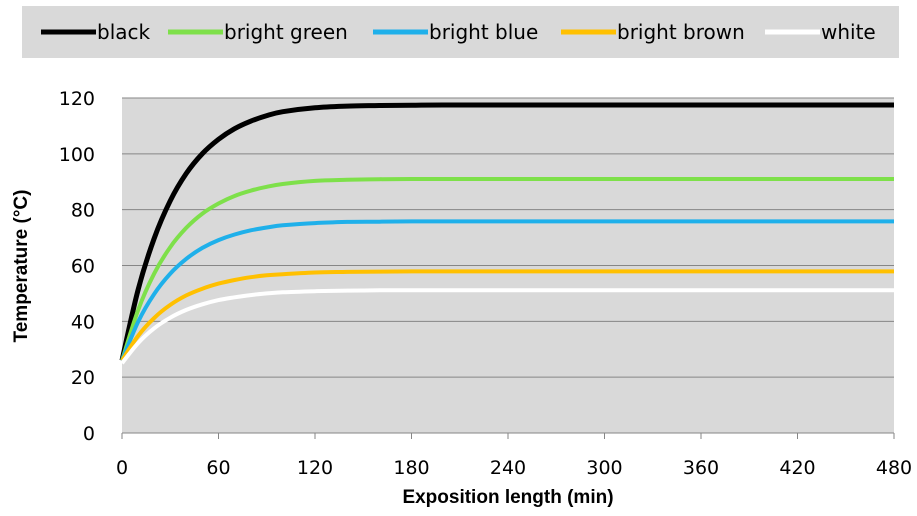 The height and width of the screenshot is (516, 917). Describe the element at coordinates (21, 266) in the screenshot. I see `y-axis-title: Temperature (°C)` at that location.